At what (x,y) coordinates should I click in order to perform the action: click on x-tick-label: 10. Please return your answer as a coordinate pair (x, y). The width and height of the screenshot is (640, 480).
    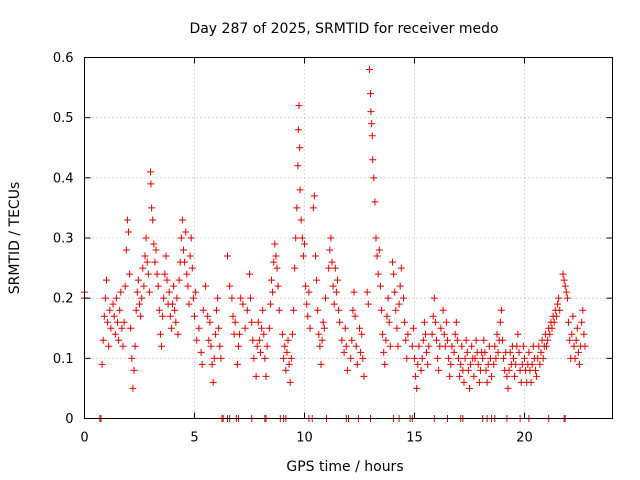
    Looking at the image, I should click on (304, 438).